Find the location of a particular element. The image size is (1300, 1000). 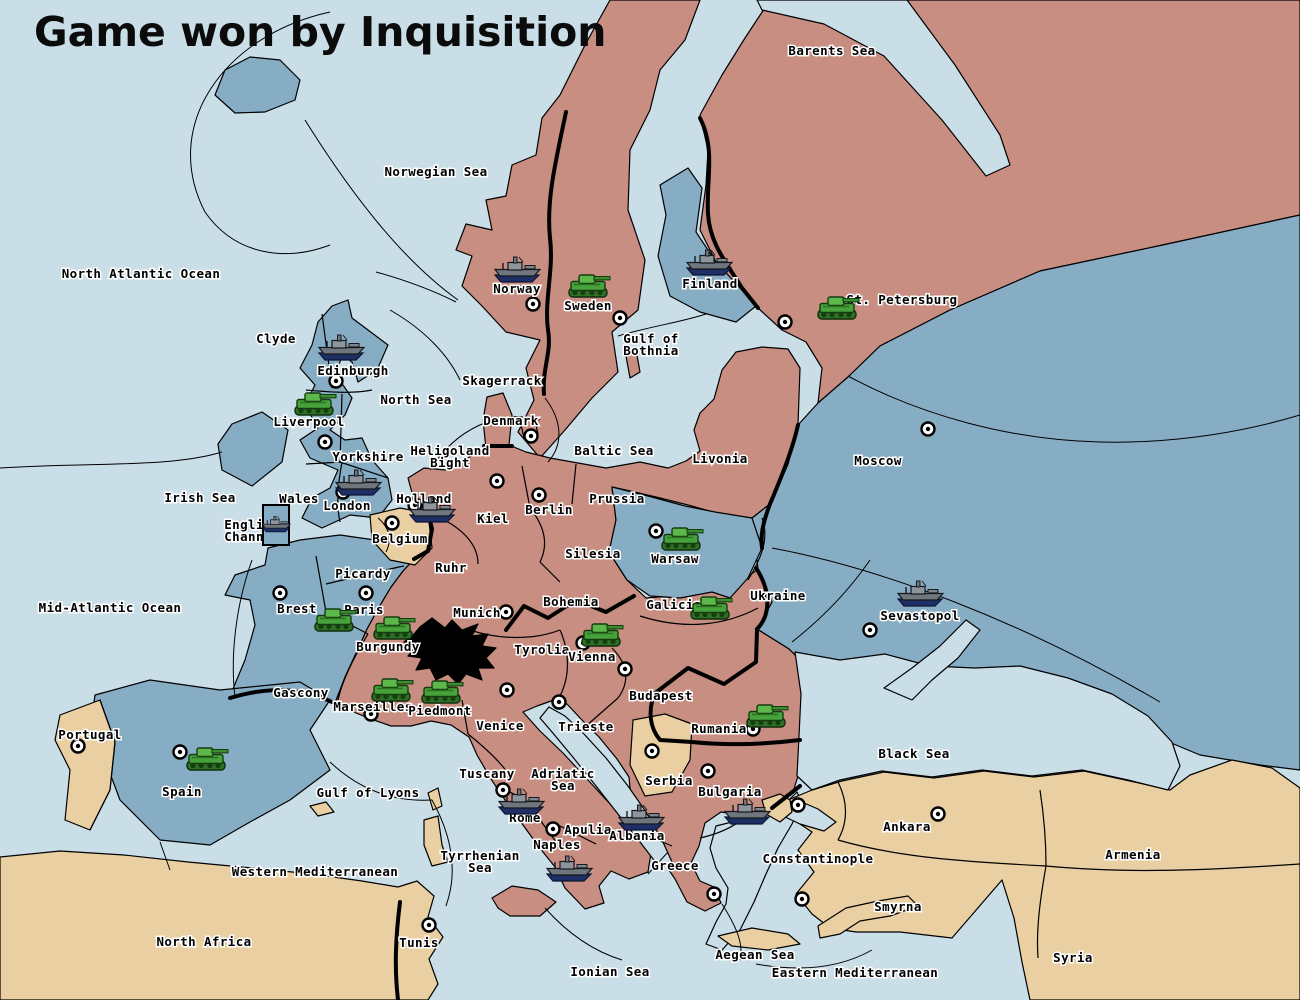

region-ireland is located at coordinates (253, 449).